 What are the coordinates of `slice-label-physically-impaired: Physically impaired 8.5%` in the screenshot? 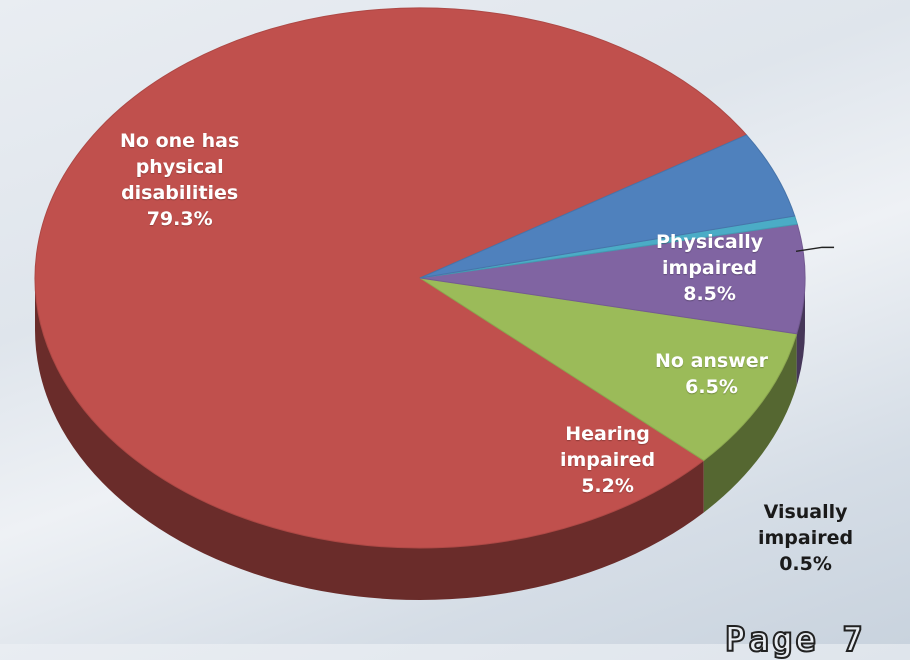 It's located at (710, 268).